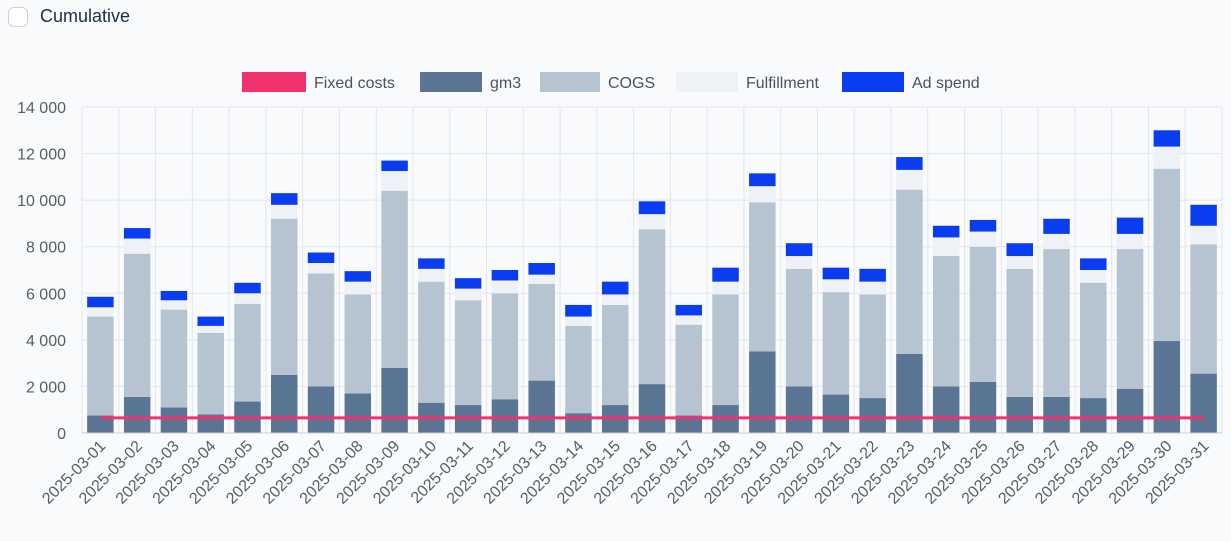  Describe the element at coordinates (354, 83) in the screenshot. I see `legend-label: Fixed costs` at that location.